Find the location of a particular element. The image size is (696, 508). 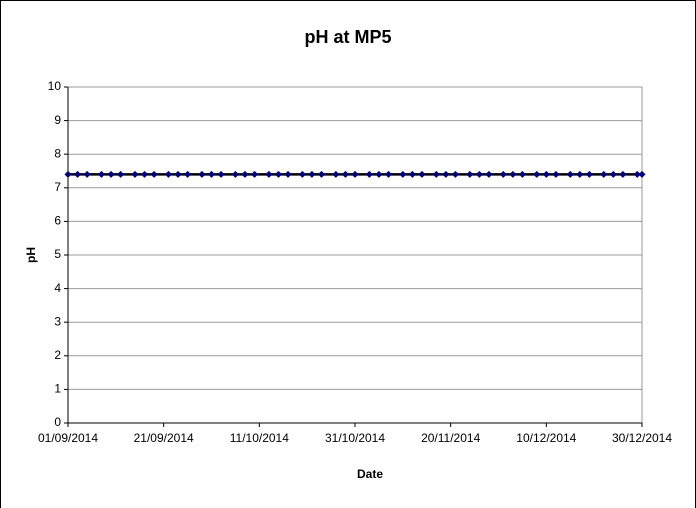

x-tick-label: 01/09/2014 is located at coordinates (68, 438).